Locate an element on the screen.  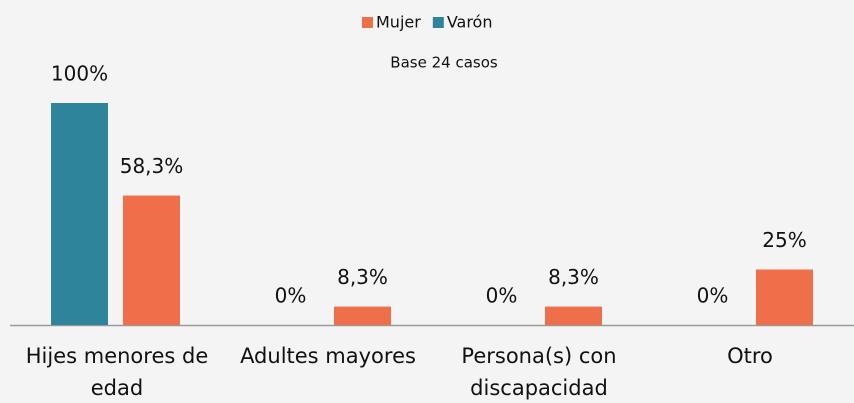
legend-label: Mujer is located at coordinates (398, 22).